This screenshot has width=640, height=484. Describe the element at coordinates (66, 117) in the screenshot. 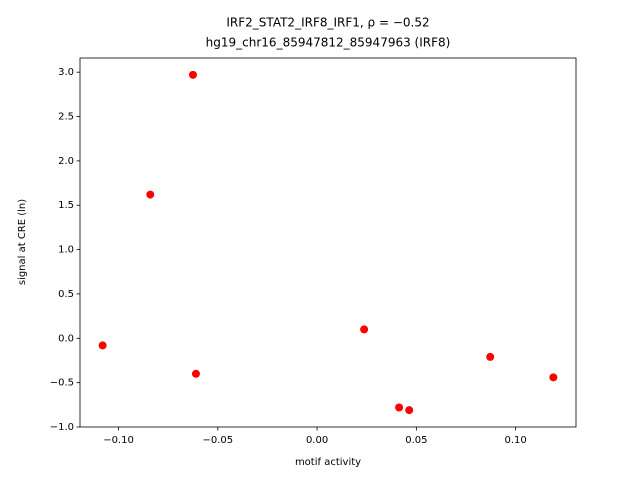

I see `y-tick-label: 2.5` at that location.